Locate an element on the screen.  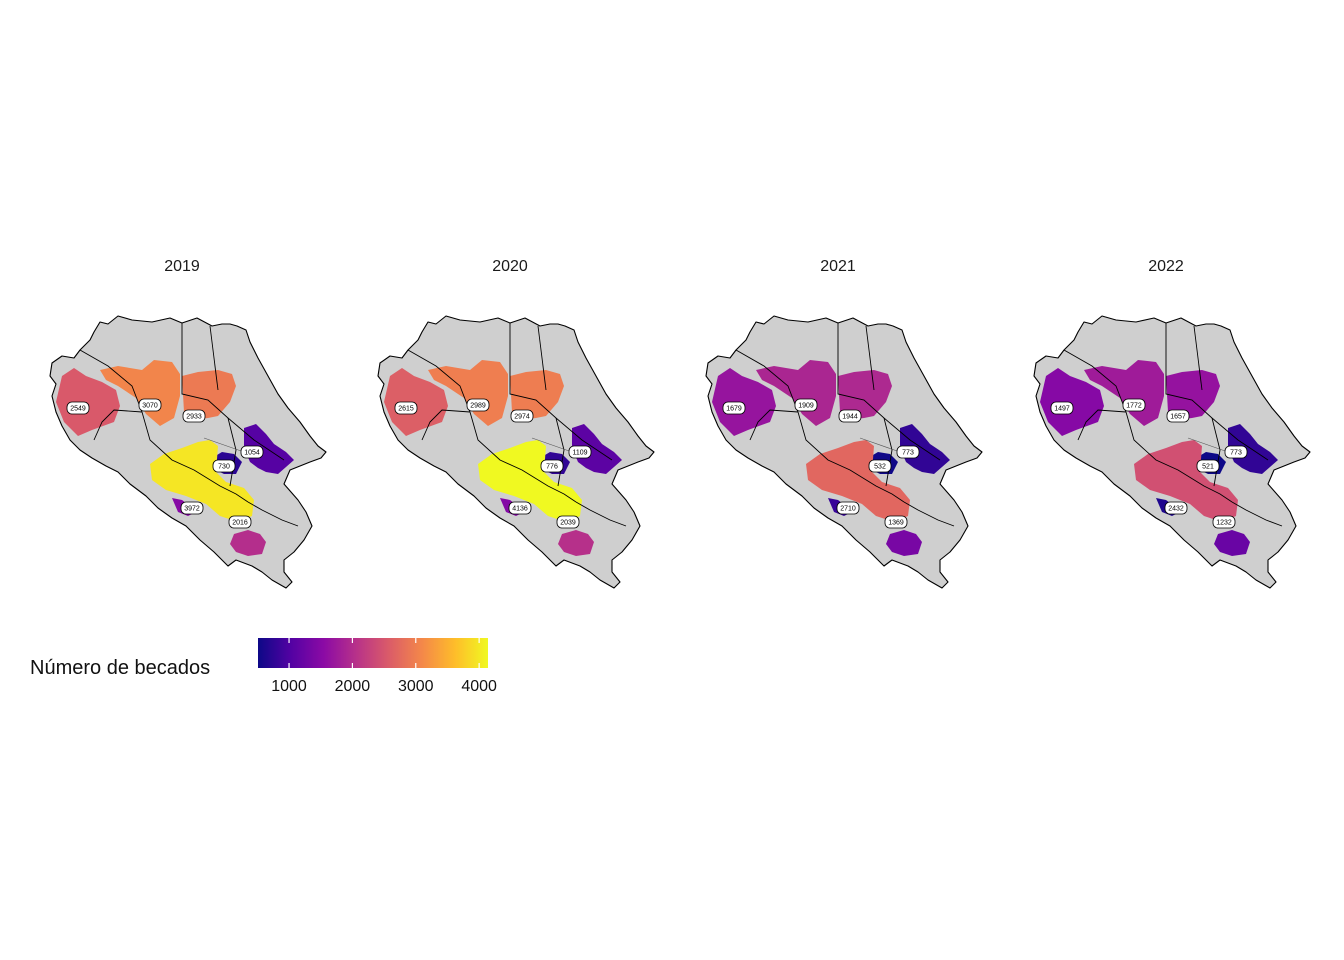
value-label: 1909 is located at coordinates (806, 405).